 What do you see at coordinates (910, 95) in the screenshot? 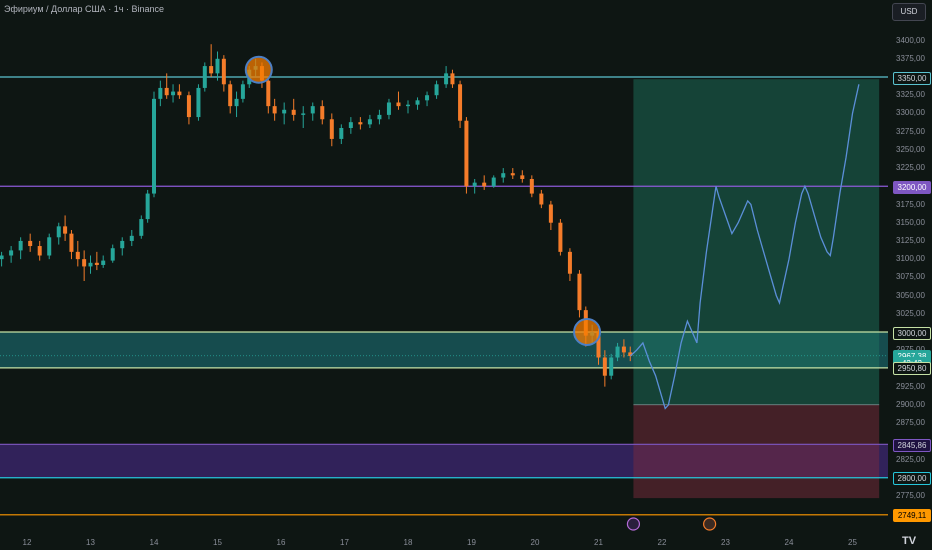
I see `price-tick-label: 3325,00` at bounding box center [910, 95].